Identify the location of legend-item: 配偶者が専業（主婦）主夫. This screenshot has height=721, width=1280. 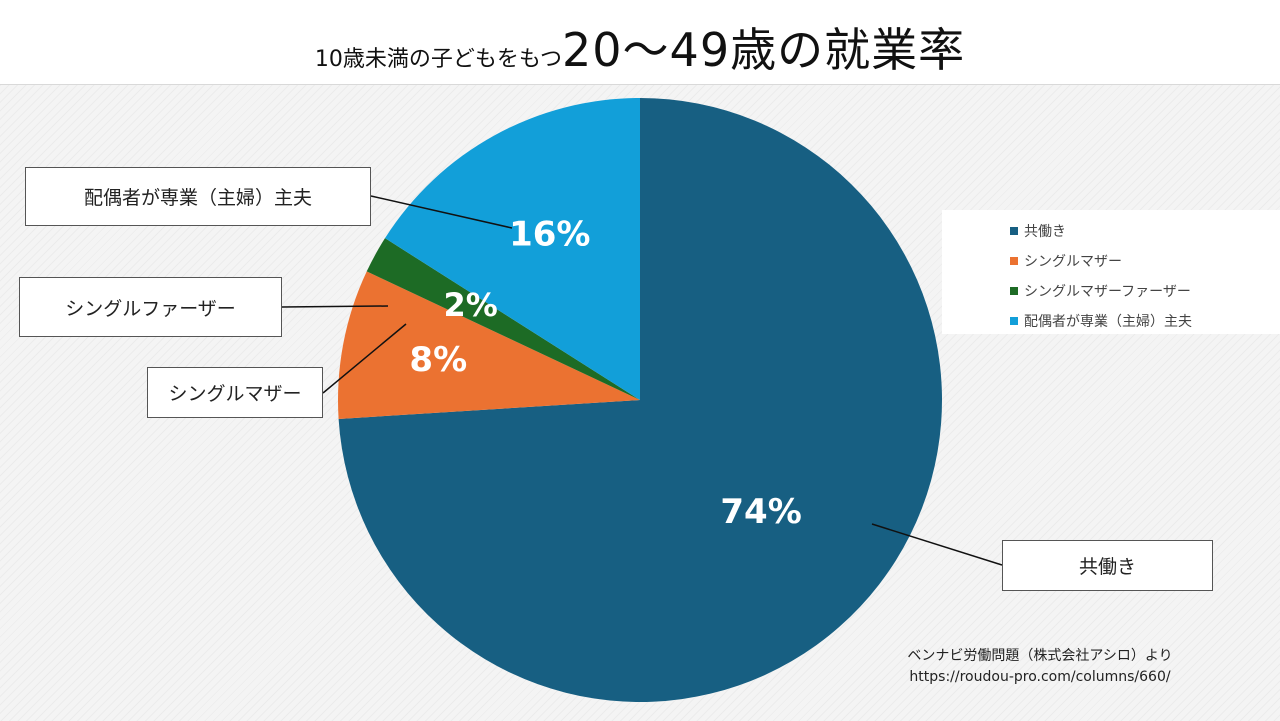
(1145, 321).